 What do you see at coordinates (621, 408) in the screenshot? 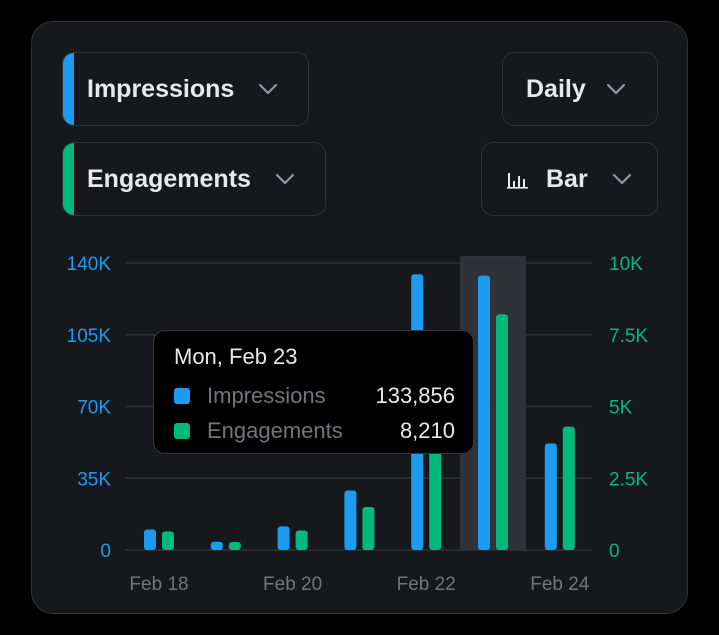
I see `y-right-tick-label: 5K` at bounding box center [621, 408].